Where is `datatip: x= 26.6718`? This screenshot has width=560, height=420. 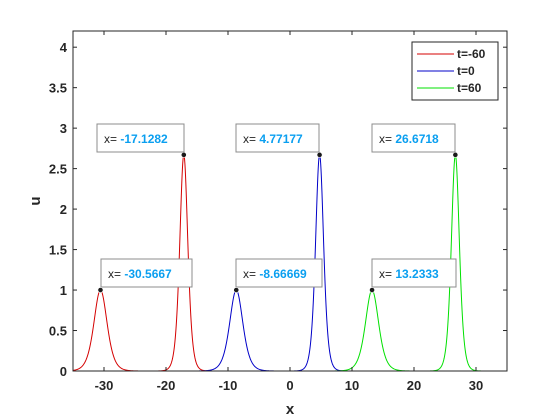 datatip: x= 26.6718 is located at coordinates (415, 140).